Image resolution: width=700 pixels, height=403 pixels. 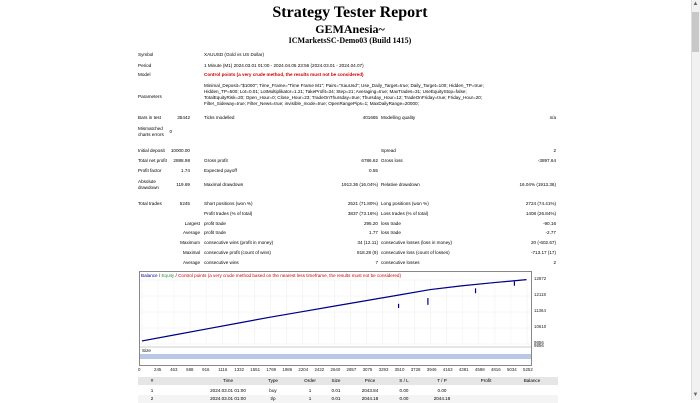 What do you see at coordinates (220, 170) in the screenshot?
I see `expected-payoff-label: Expected payoff` at bounding box center [220, 170].